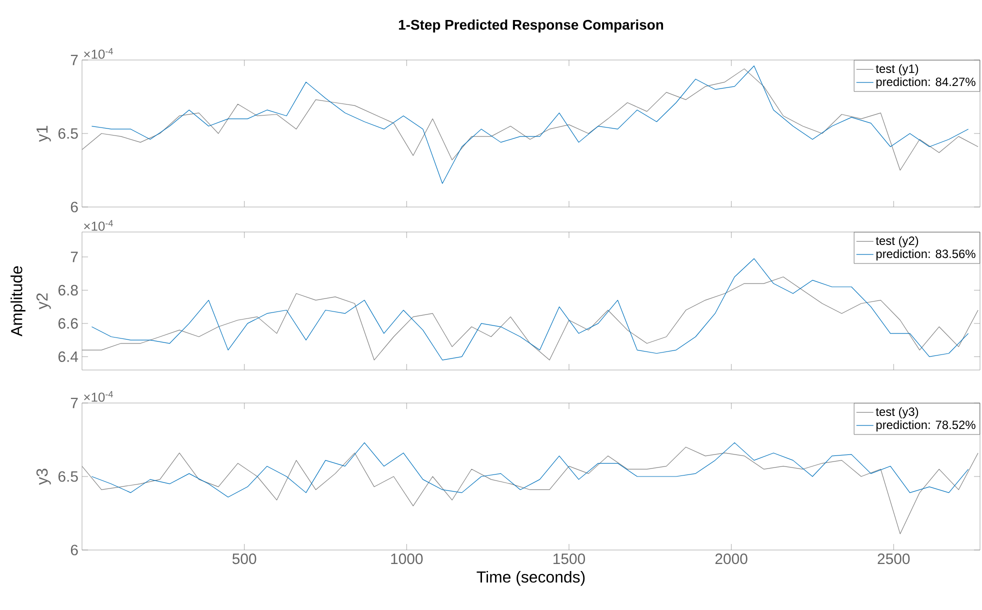 The height and width of the screenshot is (610, 982). What do you see at coordinates (926, 254) in the screenshot?
I see `legend-label: prediction: 83.56%` at bounding box center [926, 254].